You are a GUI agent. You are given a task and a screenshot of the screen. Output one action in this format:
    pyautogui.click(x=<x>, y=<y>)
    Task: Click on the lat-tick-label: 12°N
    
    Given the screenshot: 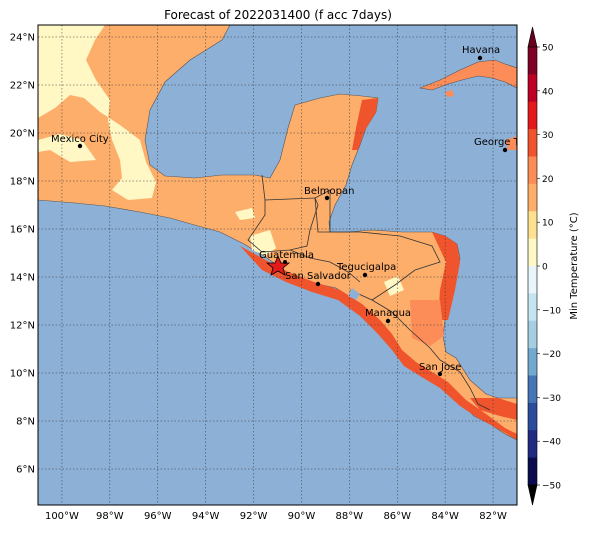 What is the action you would take?
    pyautogui.click(x=22, y=326)
    